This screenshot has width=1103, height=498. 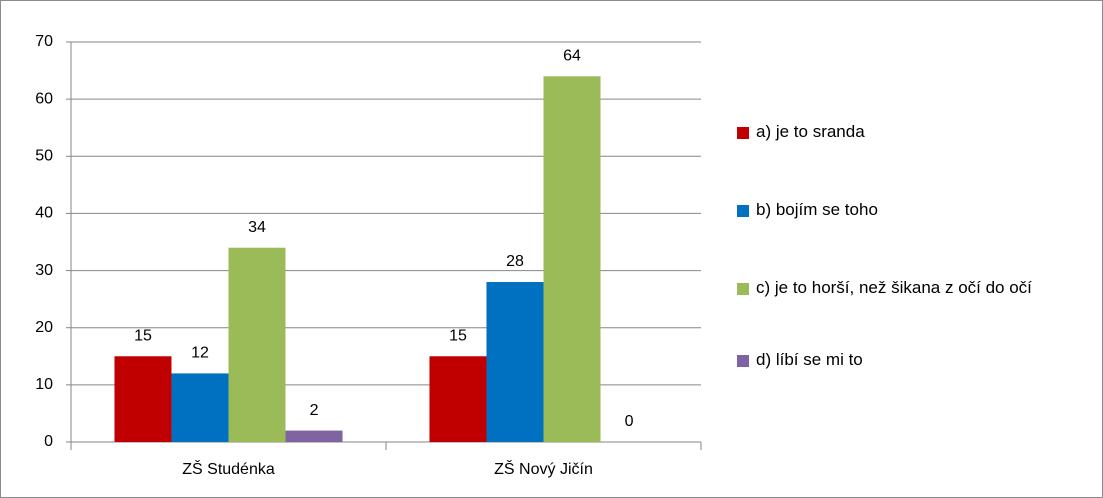 I want to click on y-tick-label: 30, so click(x=44, y=270).